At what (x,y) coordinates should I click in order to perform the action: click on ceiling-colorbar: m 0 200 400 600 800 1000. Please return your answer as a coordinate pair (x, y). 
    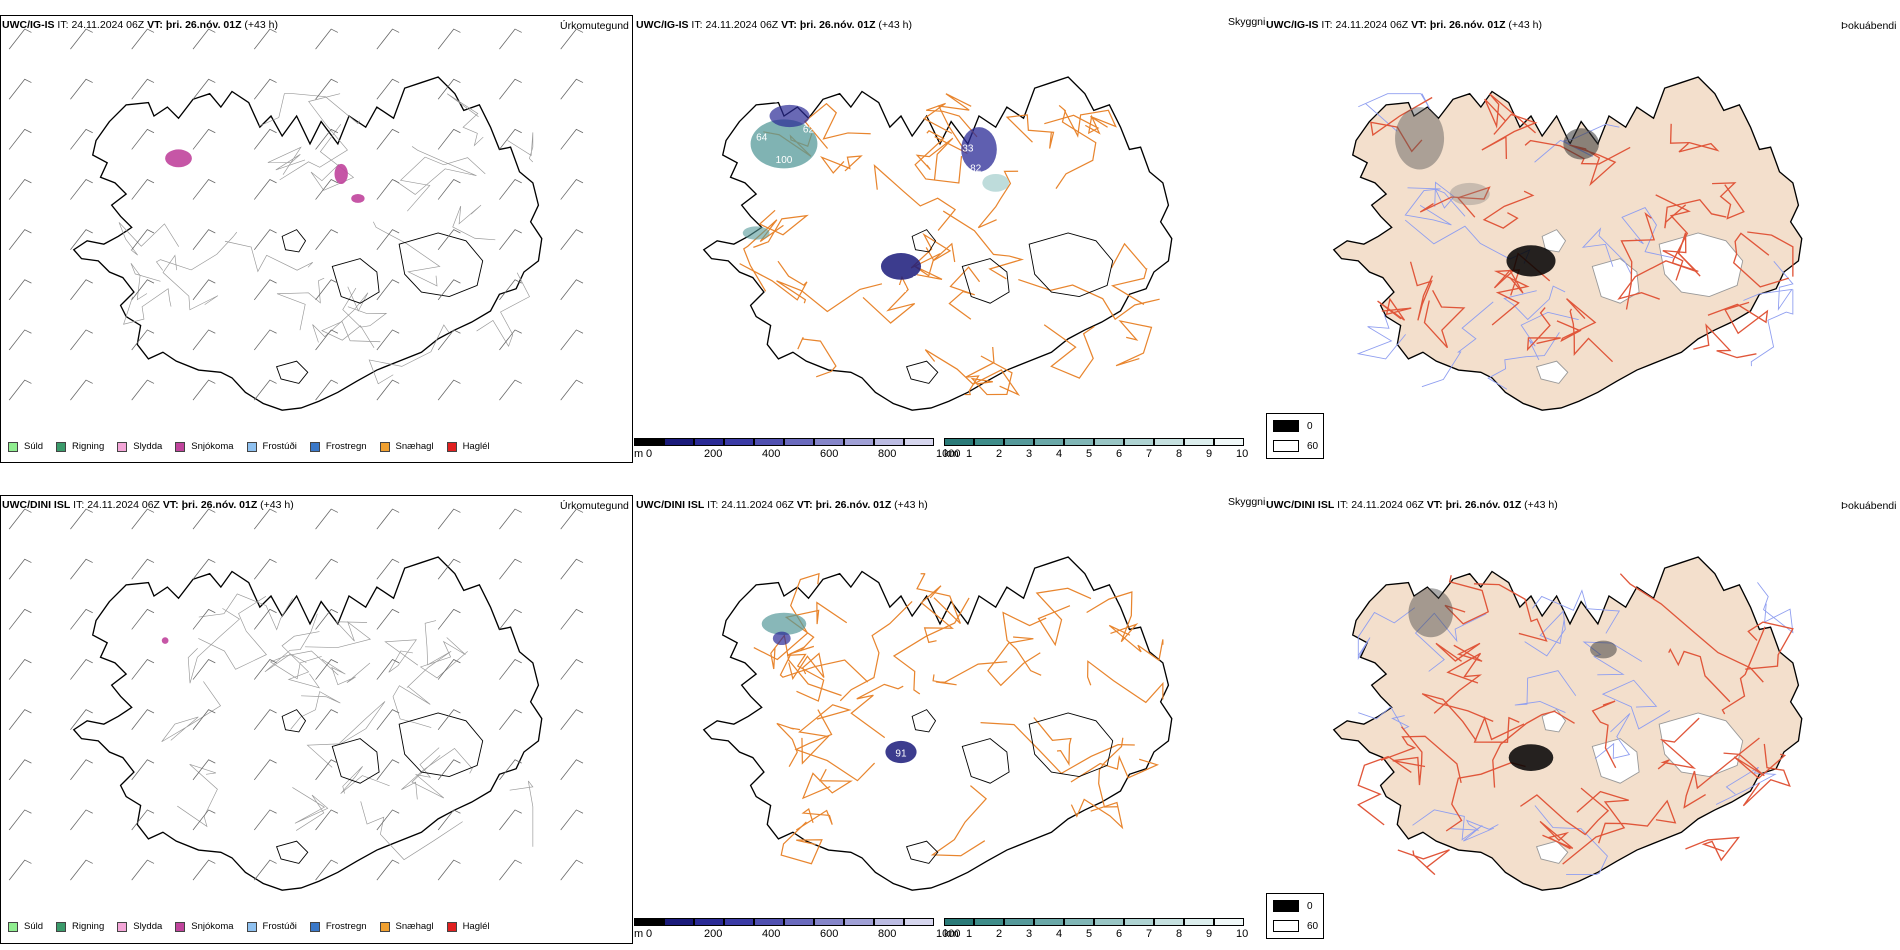
    Looking at the image, I should click on (797, 451).